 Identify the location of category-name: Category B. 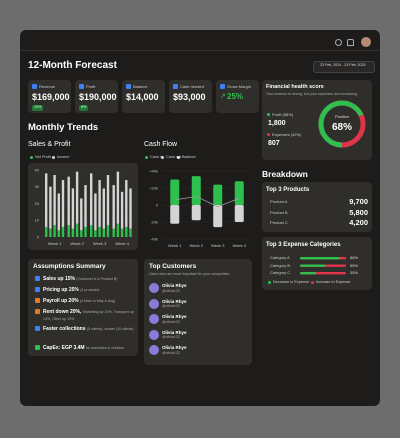
(280, 265).